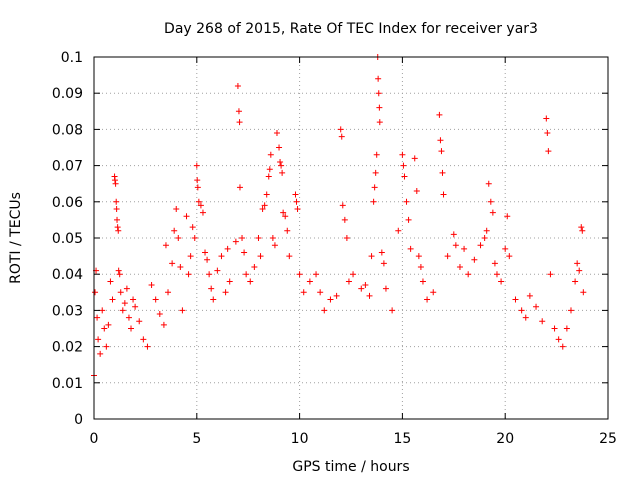 This screenshot has height=480, width=640. Describe the element at coordinates (67, 130) in the screenshot. I see `y-tick-label: 0.08` at that location.